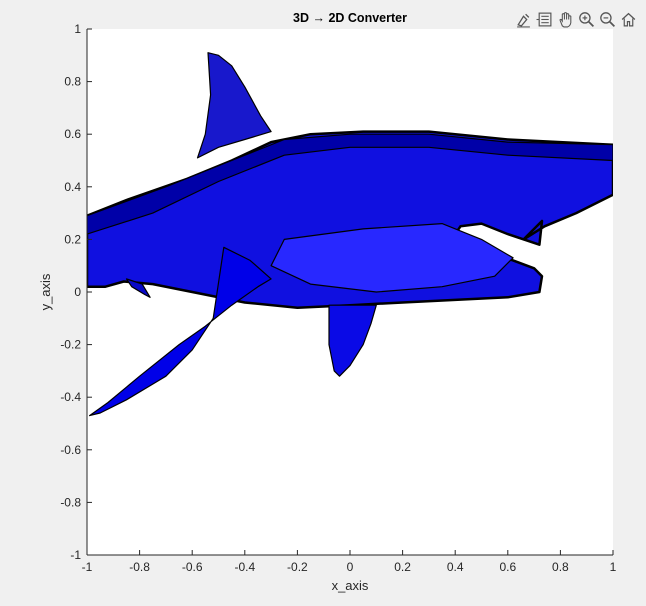 The image size is (646, 606). Describe the element at coordinates (87, 567) in the screenshot. I see `x-tick-label: -1` at that location.